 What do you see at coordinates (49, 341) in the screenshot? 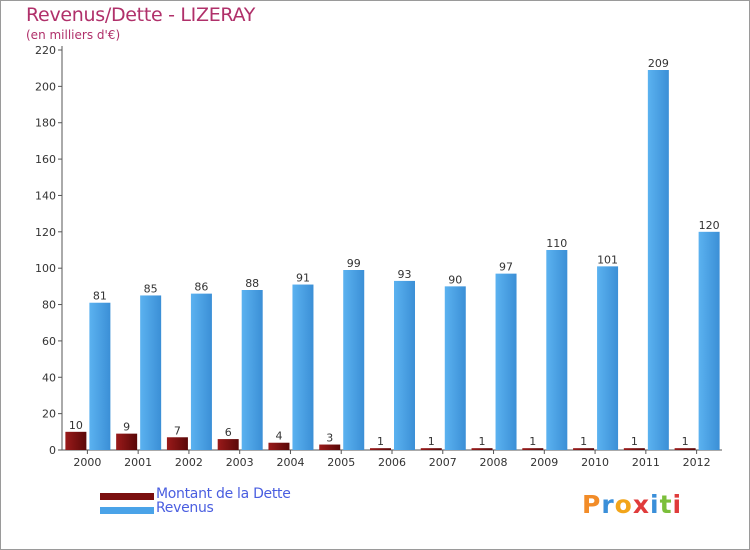
I see `y-tick-label: 60` at bounding box center [49, 341].